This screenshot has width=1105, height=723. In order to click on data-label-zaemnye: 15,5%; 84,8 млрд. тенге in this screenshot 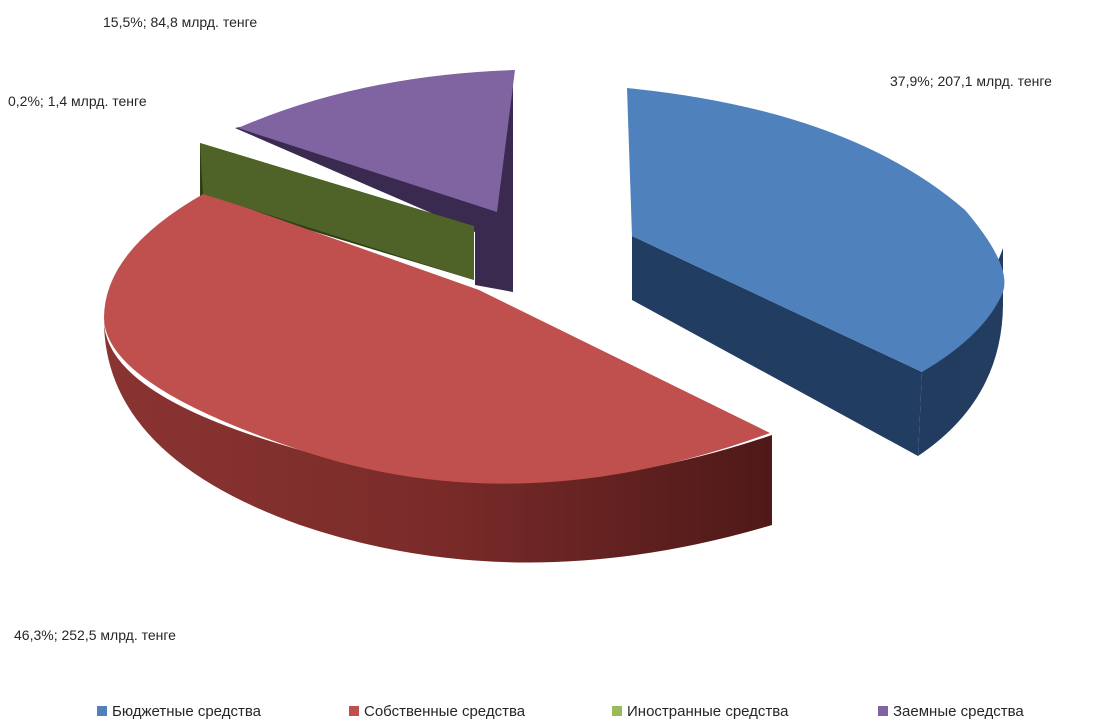, I will do `click(180, 22)`.